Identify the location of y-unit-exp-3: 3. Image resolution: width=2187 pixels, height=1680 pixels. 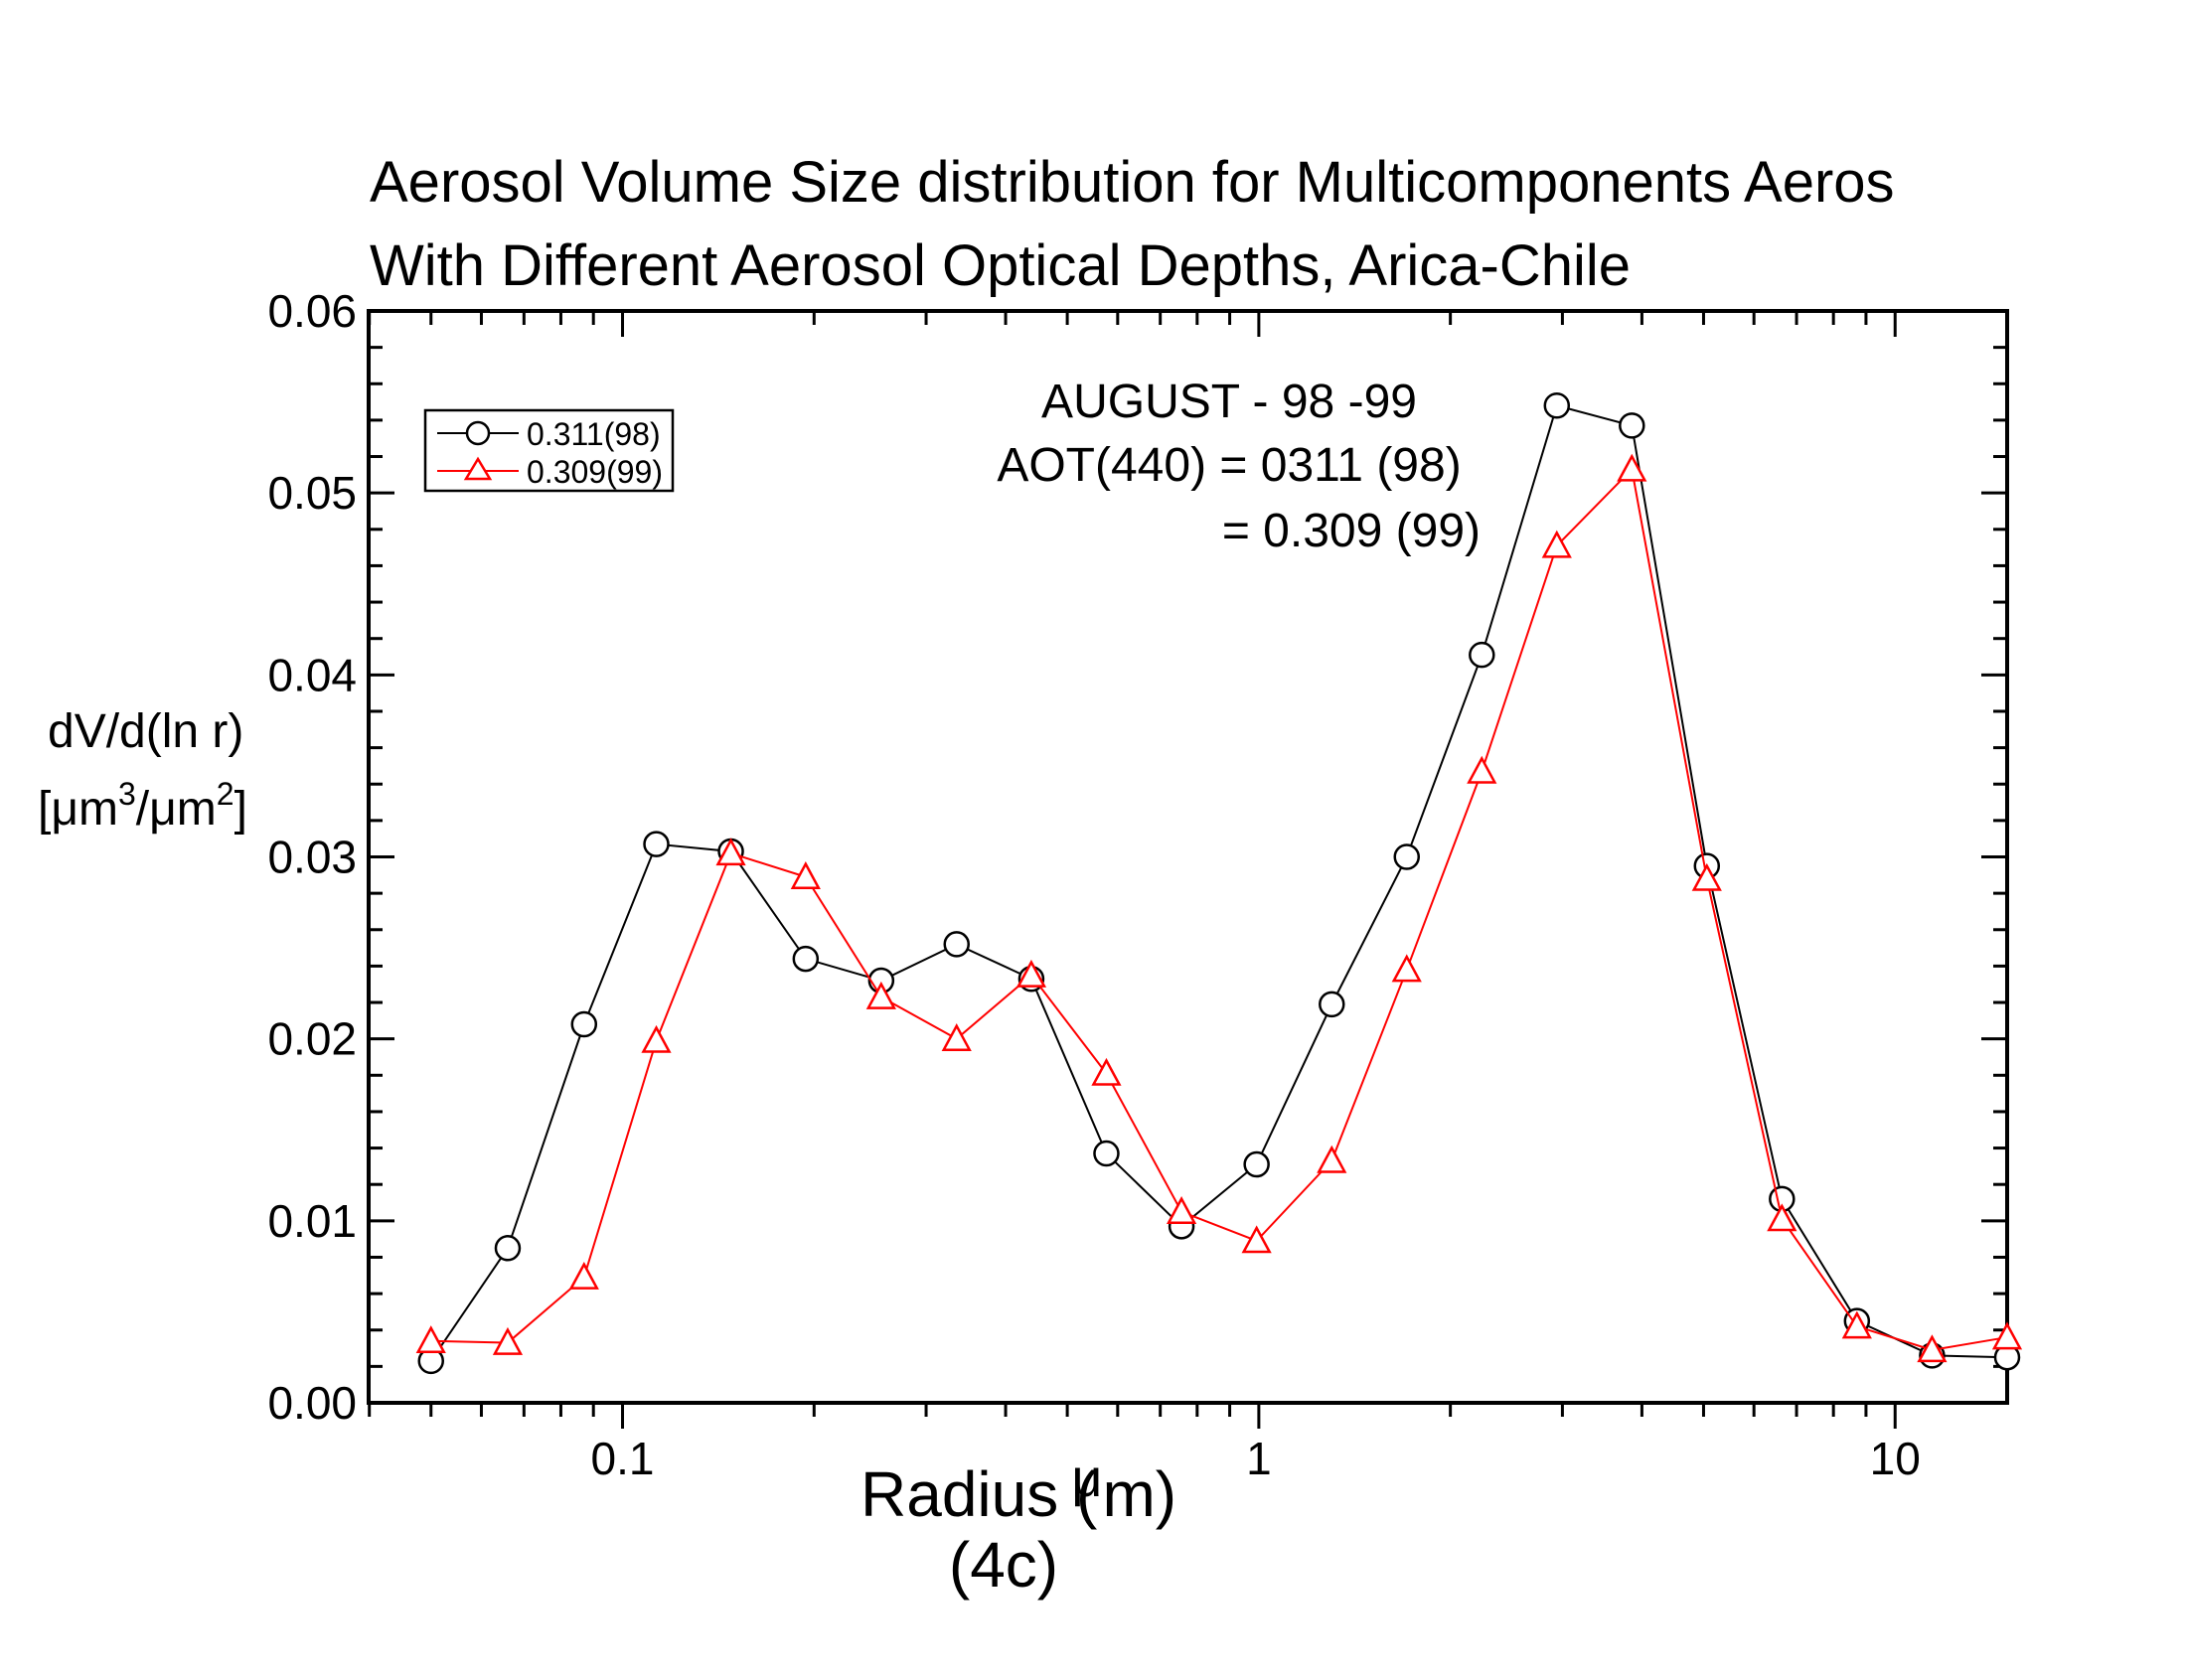
(127, 794).